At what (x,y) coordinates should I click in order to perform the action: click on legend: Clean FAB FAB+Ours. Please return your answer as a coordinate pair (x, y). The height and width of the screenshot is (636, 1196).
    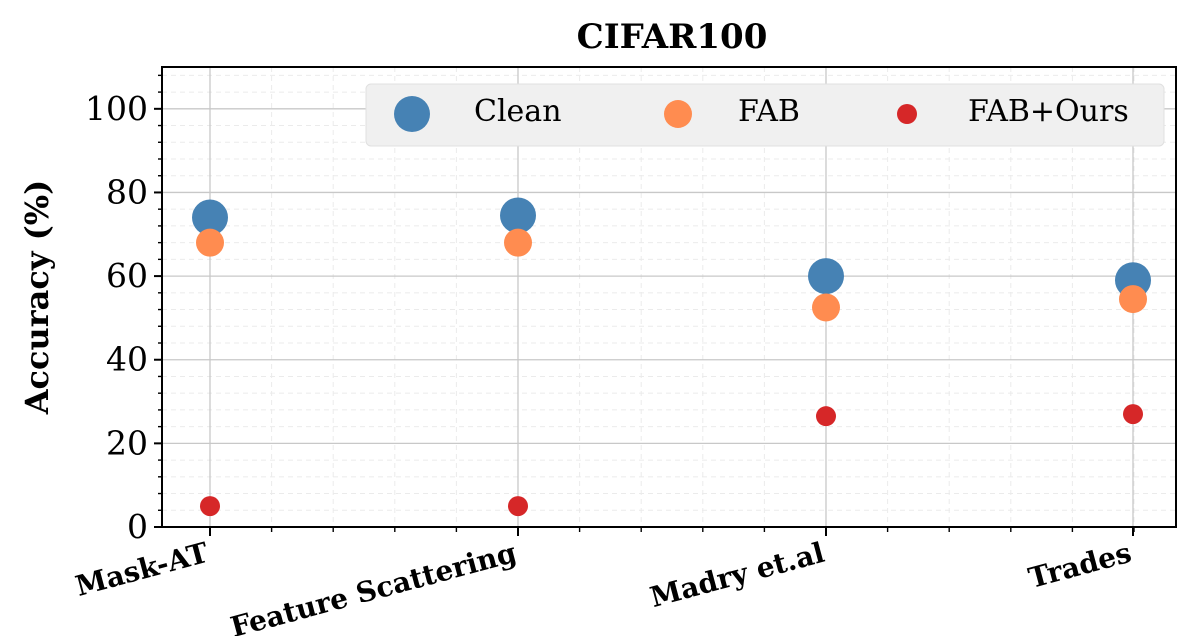
    Looking at the image, I should click on (765, 115).